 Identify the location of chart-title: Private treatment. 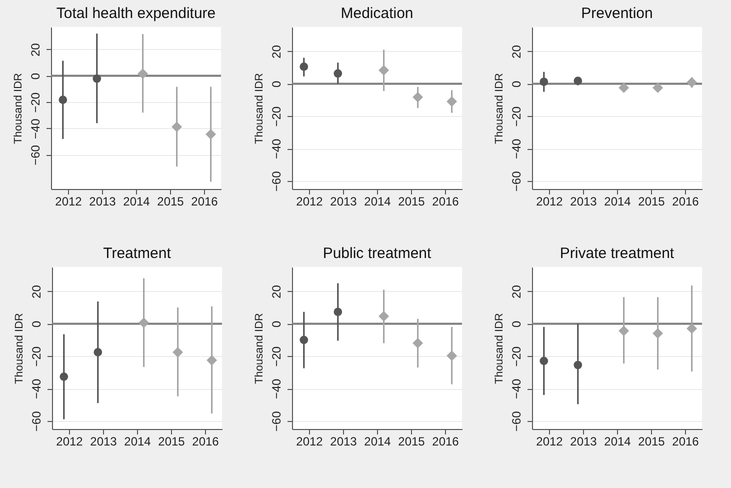
(617, 253).